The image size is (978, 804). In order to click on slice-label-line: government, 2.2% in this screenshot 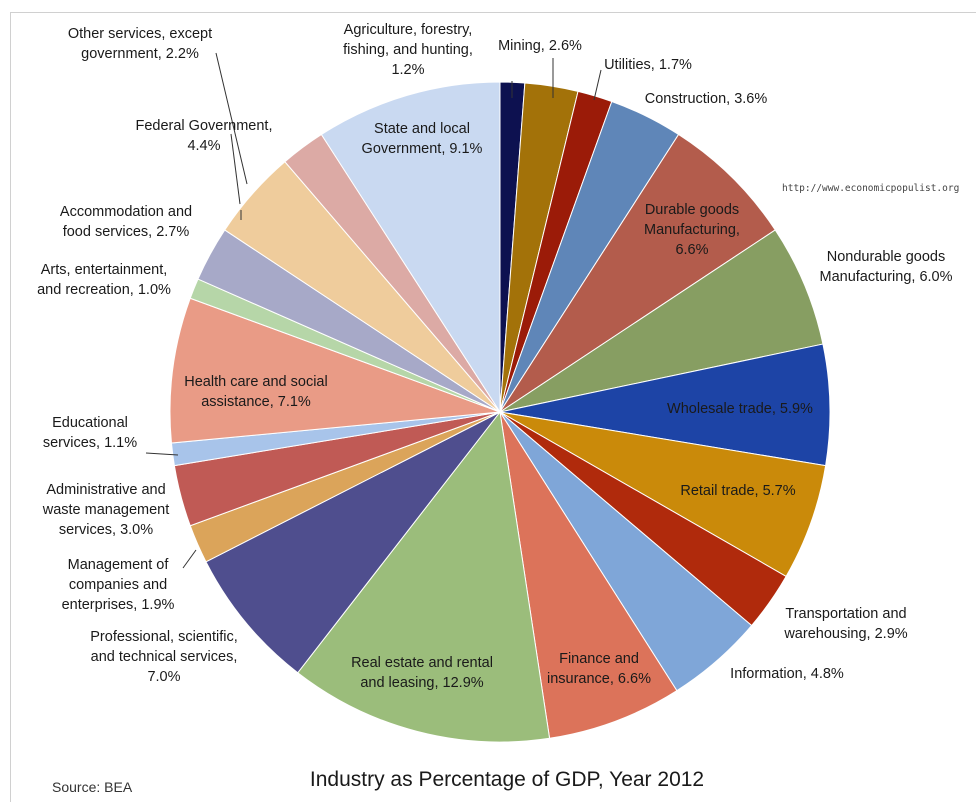, I will do `click(140, 54)`.